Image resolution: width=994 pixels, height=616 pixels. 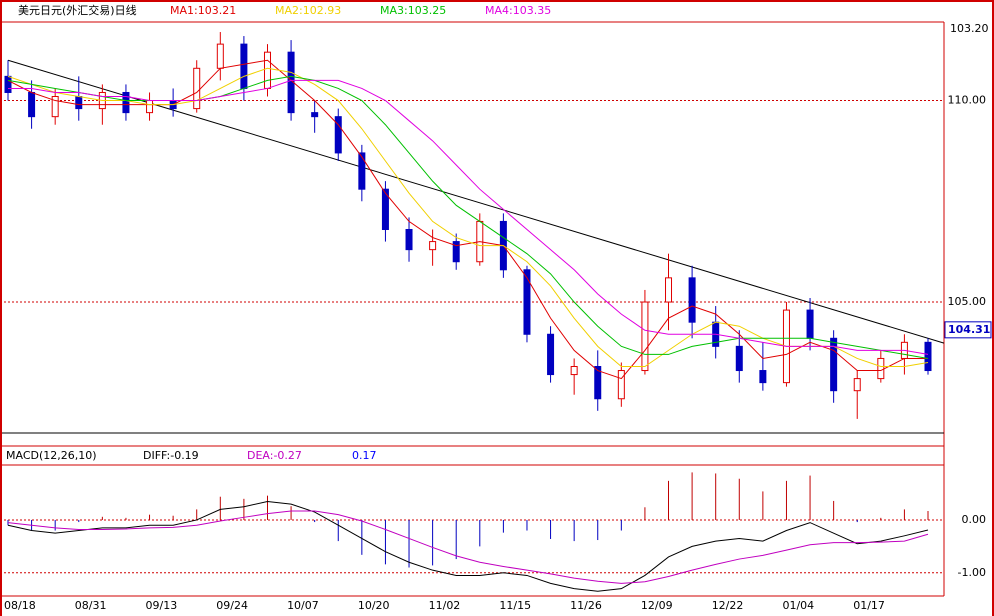 I want to click on last-price-box, so click(x=968, y=330).